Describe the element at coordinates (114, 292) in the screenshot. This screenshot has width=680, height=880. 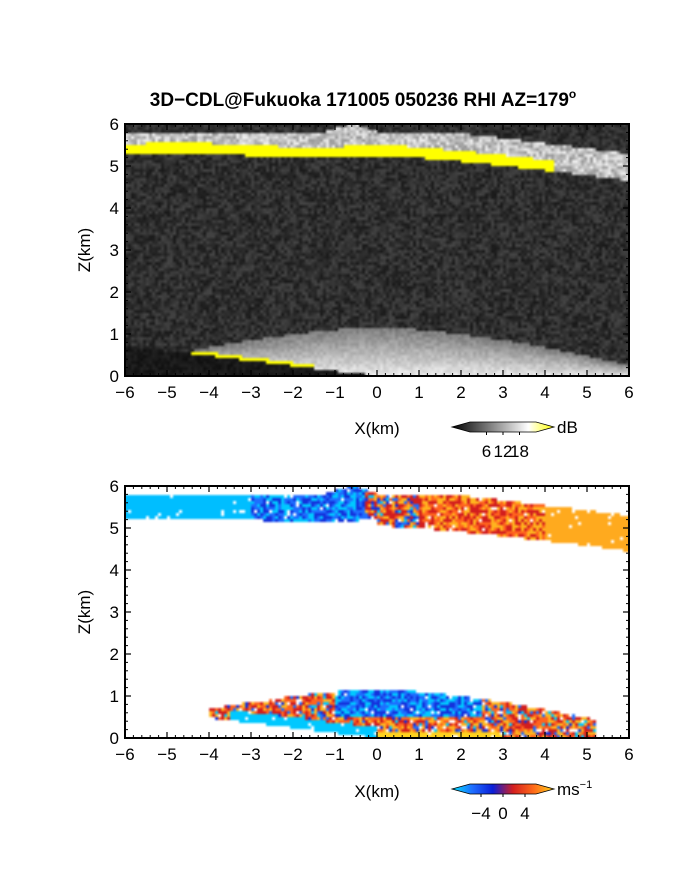
I see `backscatter-y-tick-label: 2` at that location.